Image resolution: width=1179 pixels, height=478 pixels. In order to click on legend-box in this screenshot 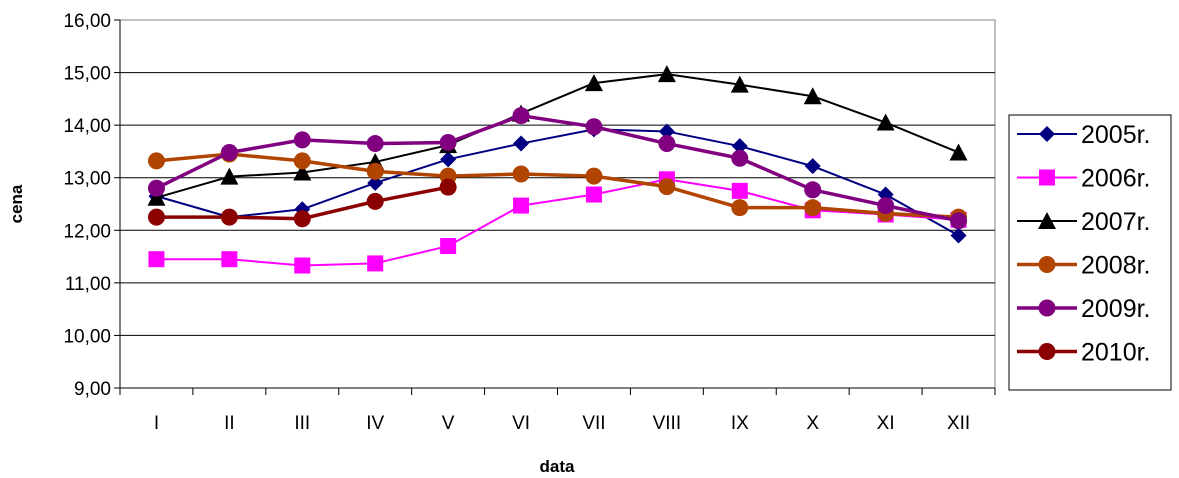, I will do `click(1090, 252)`.